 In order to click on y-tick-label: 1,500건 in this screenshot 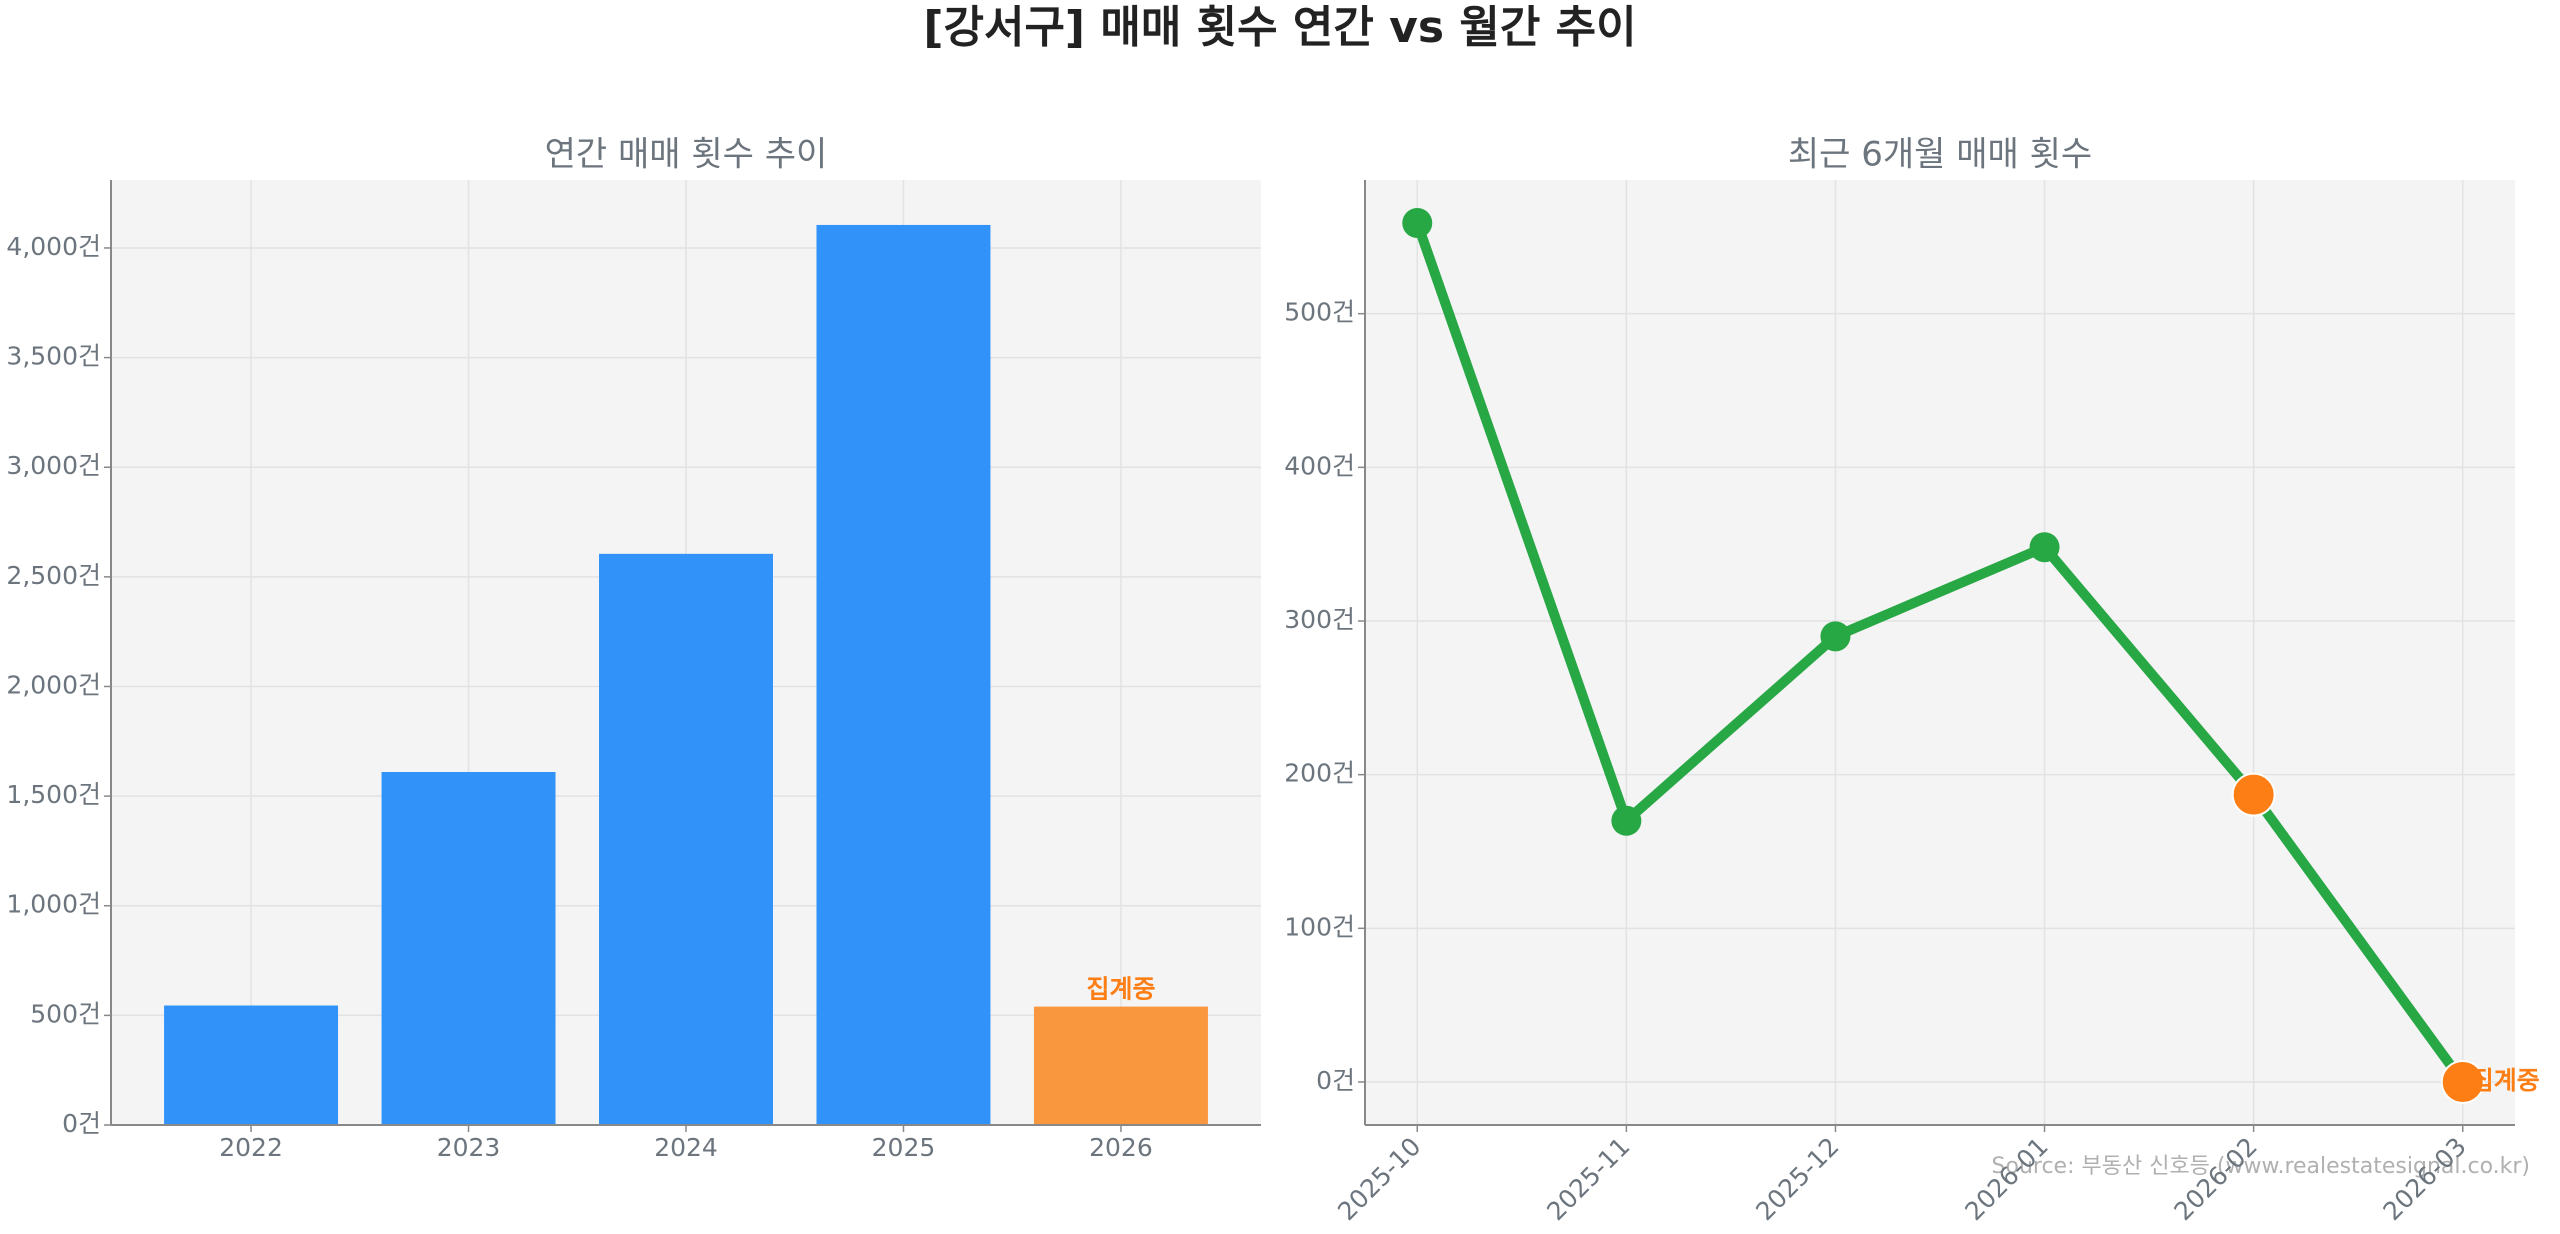, I will do `click(53, 794)`.